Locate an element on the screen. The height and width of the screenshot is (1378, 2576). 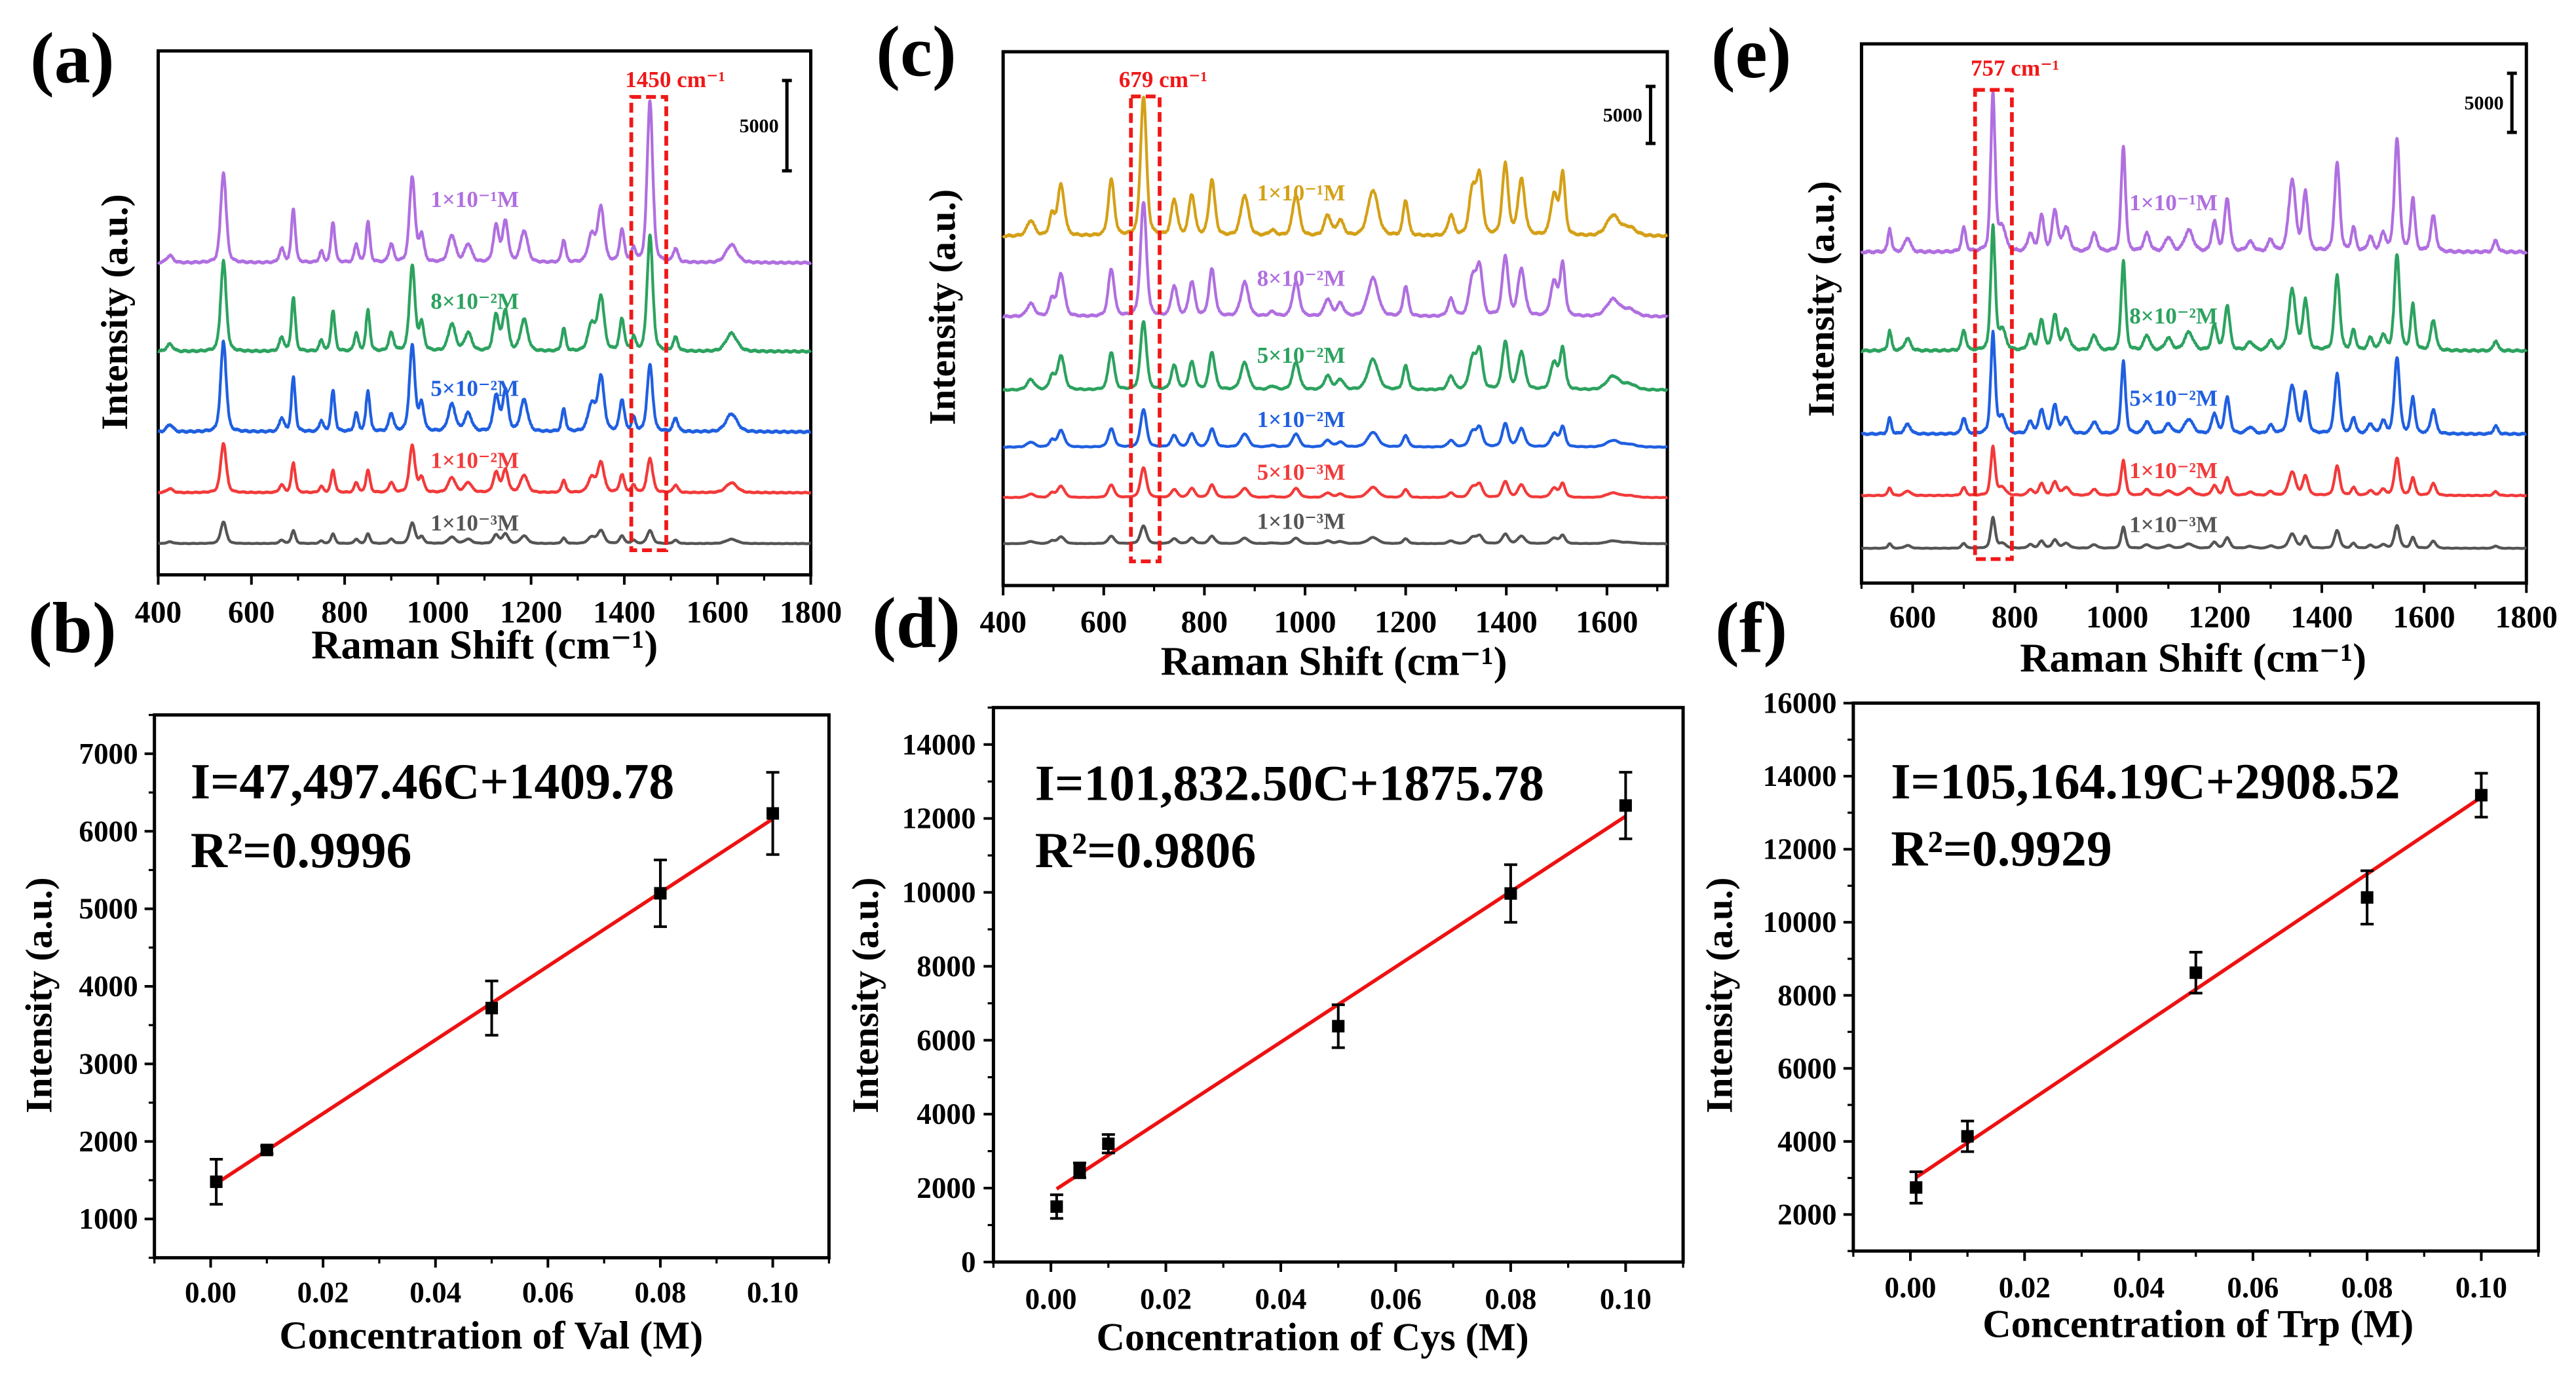
y-tick-label: 3000 is located at coordinates (109, 1063).